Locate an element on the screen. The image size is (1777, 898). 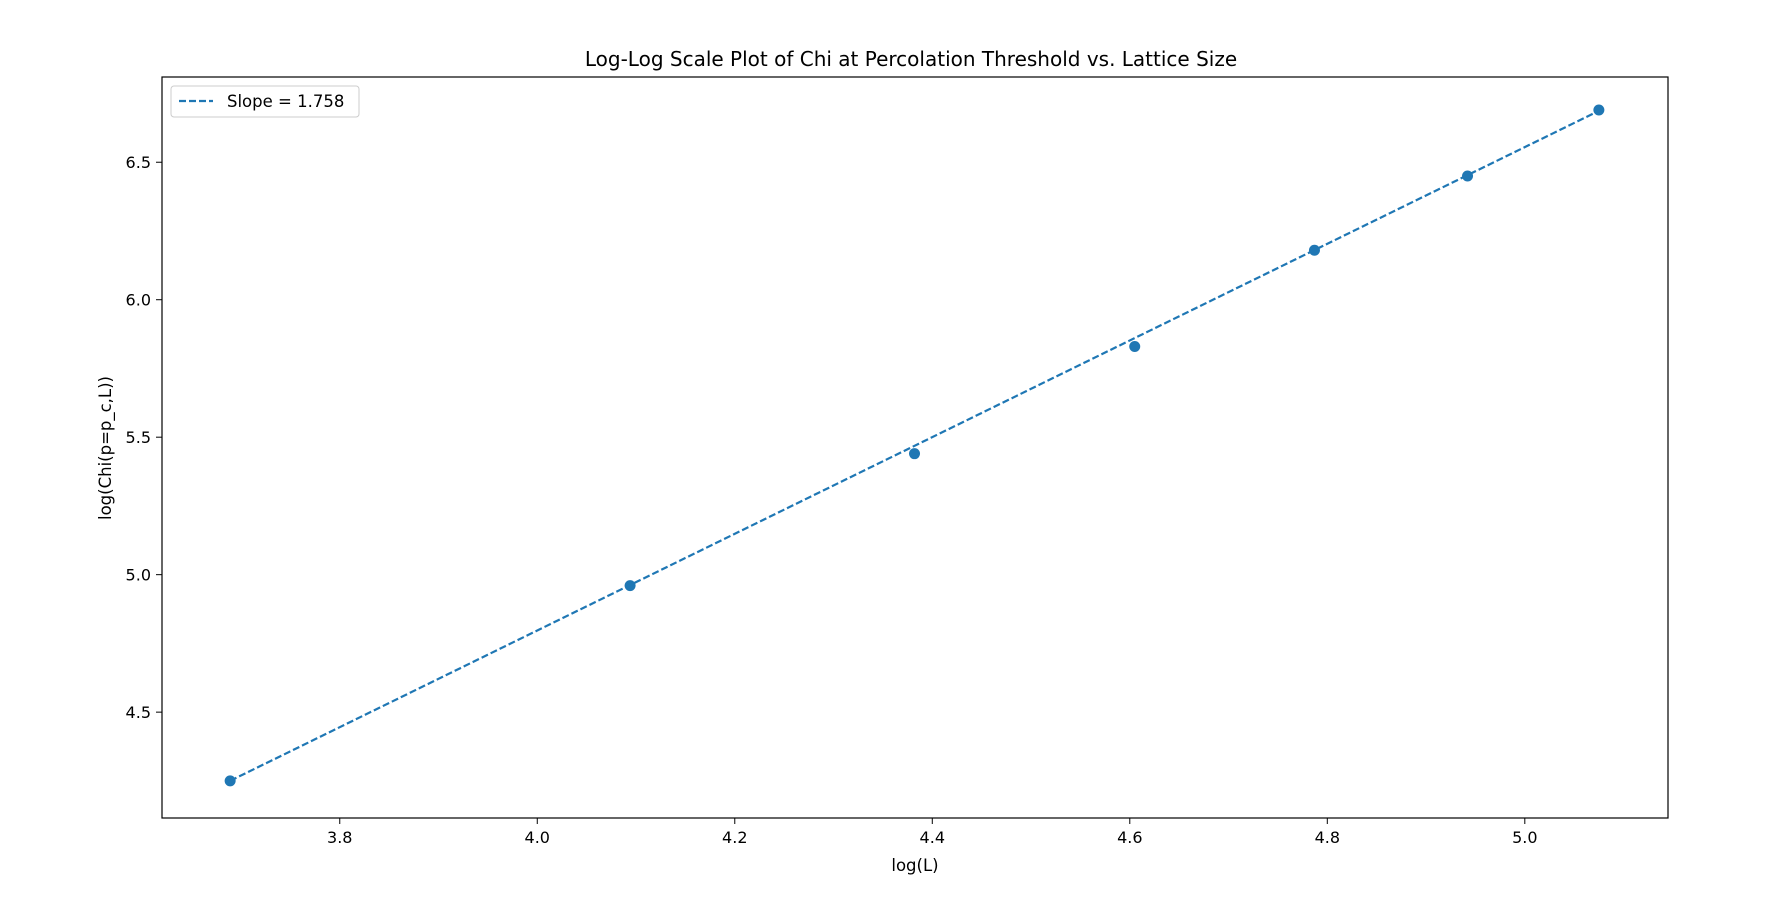
y-axis: 4.5 5.0 5.5 6.0 6.5 is located at coordinates (144, 437).